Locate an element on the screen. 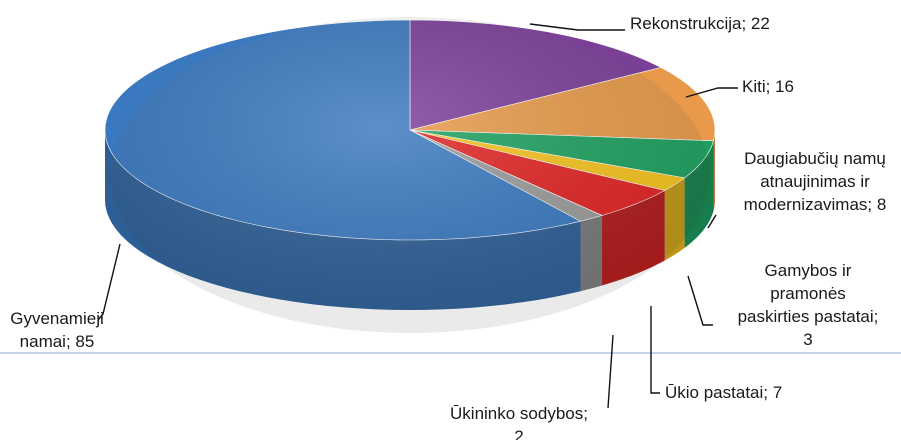 This screenshot has width=901, height=440. slice-side-kiti is located at coordinates (714, 170).